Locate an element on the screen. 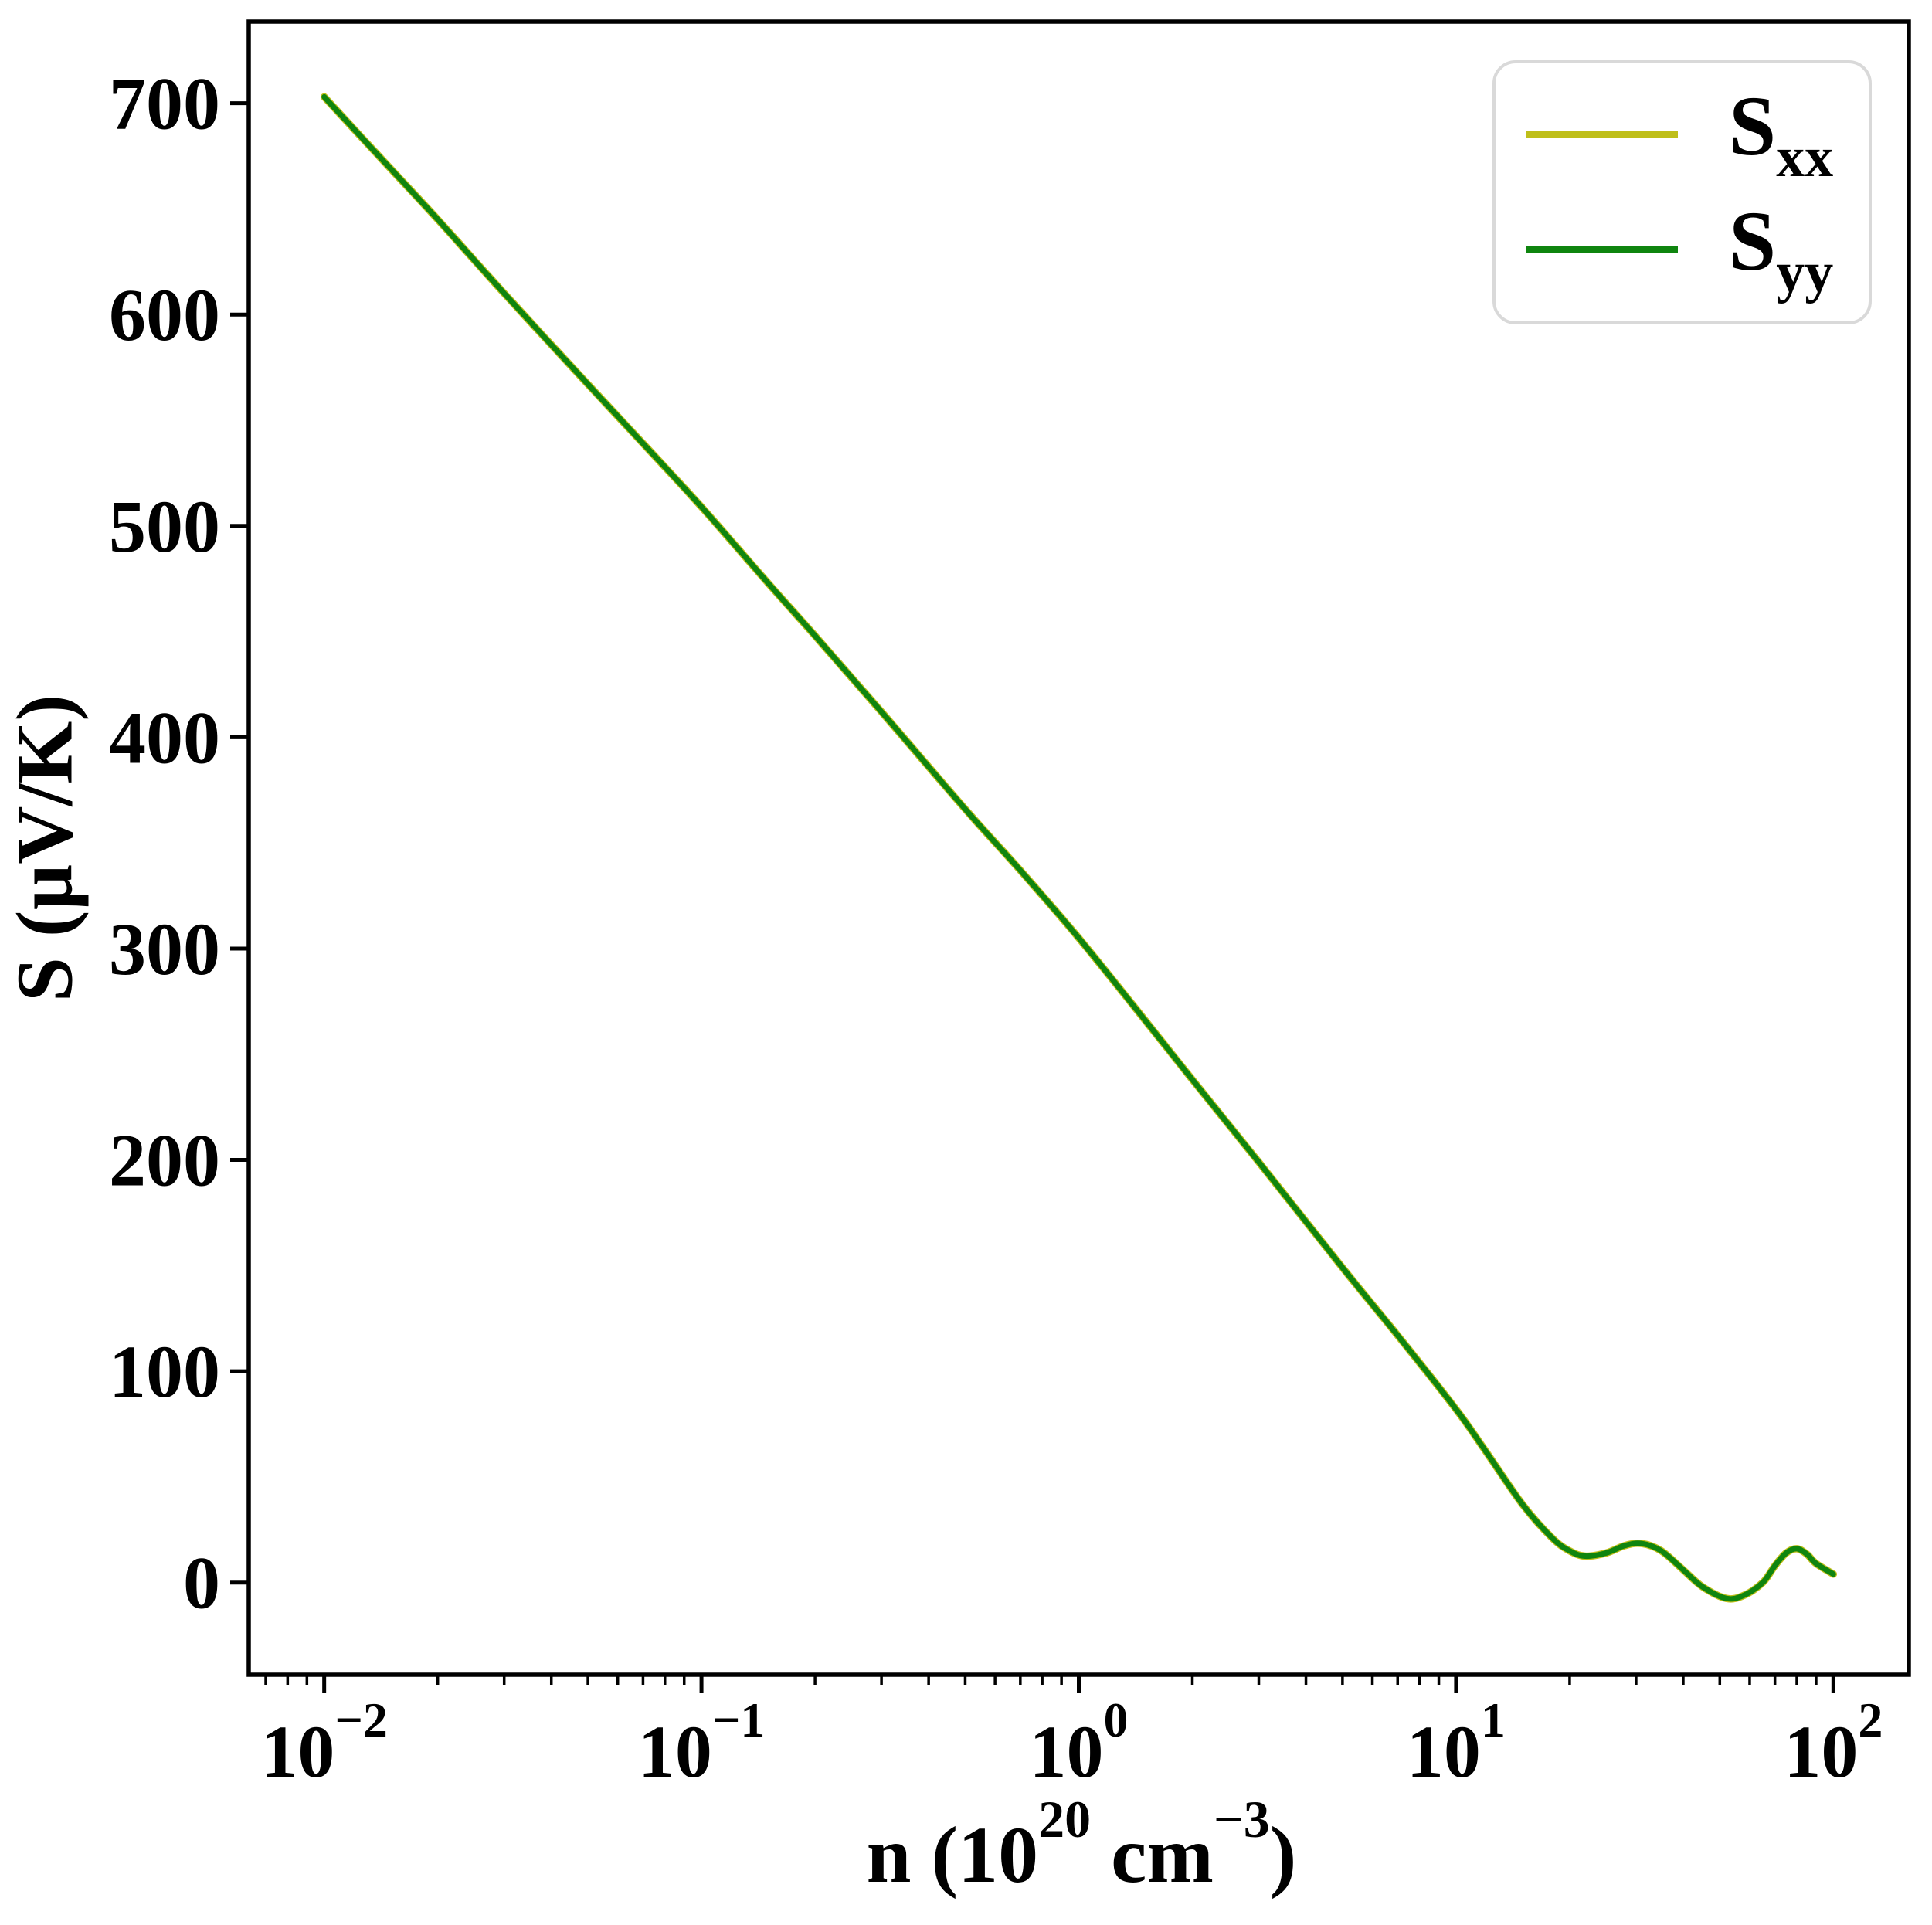 The image size is (1932, 1925). legend-line-sxx-swatch is located at coordinates (1602, 134).